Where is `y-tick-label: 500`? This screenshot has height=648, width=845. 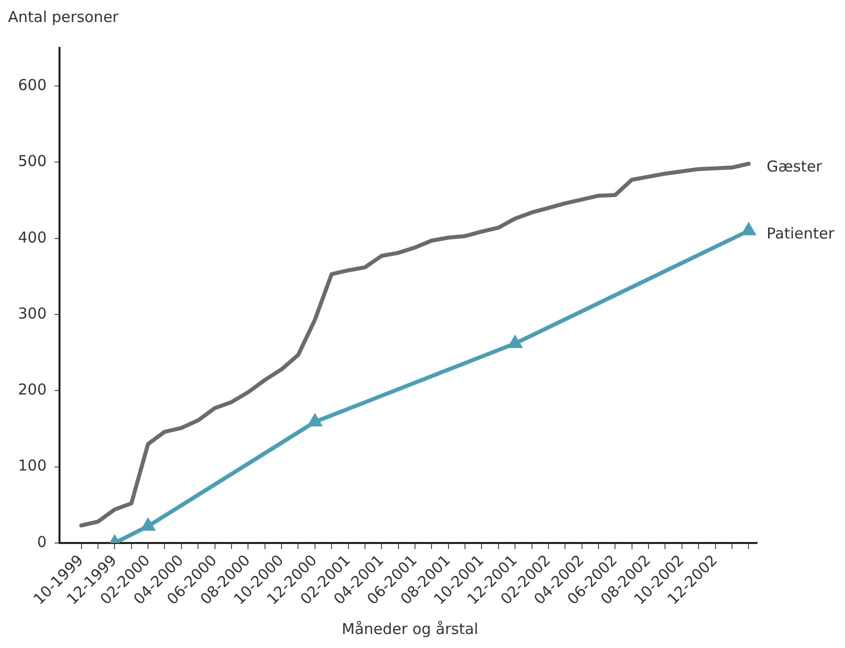
y-tick-label: 500 is located at coordinates (32, 161).